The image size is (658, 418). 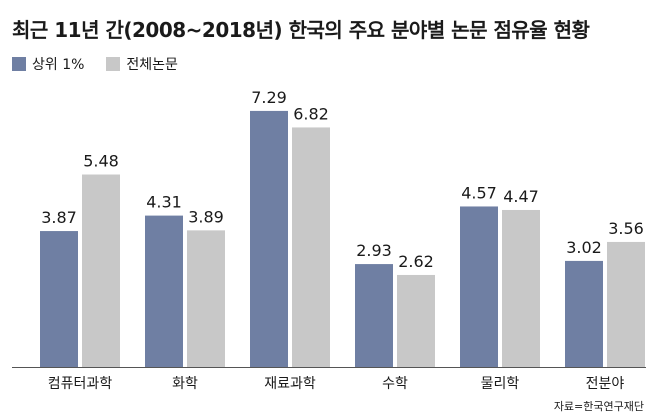 I want to click on category-label-5: 전분야, so click(x=605, y=384).